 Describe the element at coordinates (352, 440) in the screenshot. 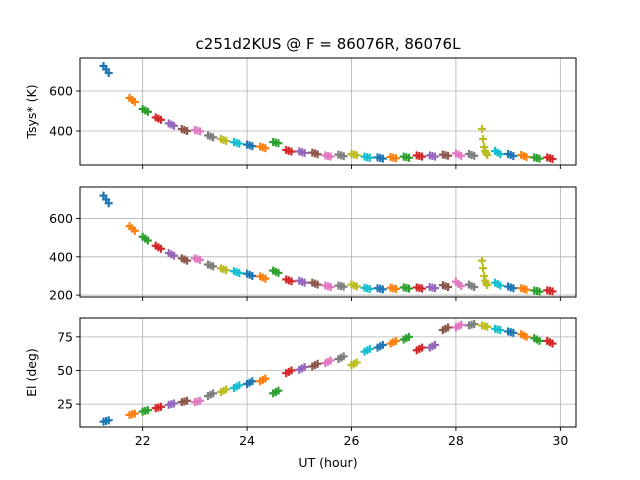

I see `x-tick-label: 26` at that location.